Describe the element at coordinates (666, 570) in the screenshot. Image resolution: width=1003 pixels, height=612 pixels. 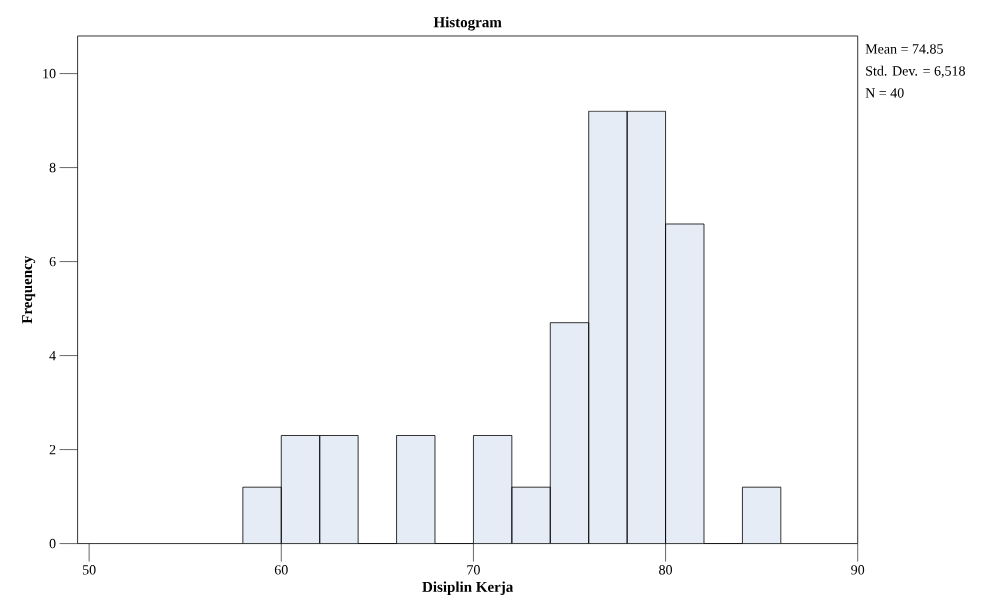
I see `x-tick-label: 80` at that location.